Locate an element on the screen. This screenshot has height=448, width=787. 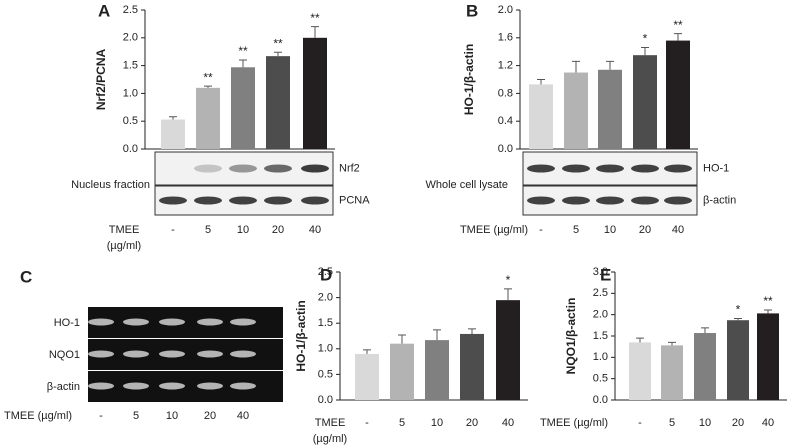
panel-letter: D is located at coordinates (326, 274).